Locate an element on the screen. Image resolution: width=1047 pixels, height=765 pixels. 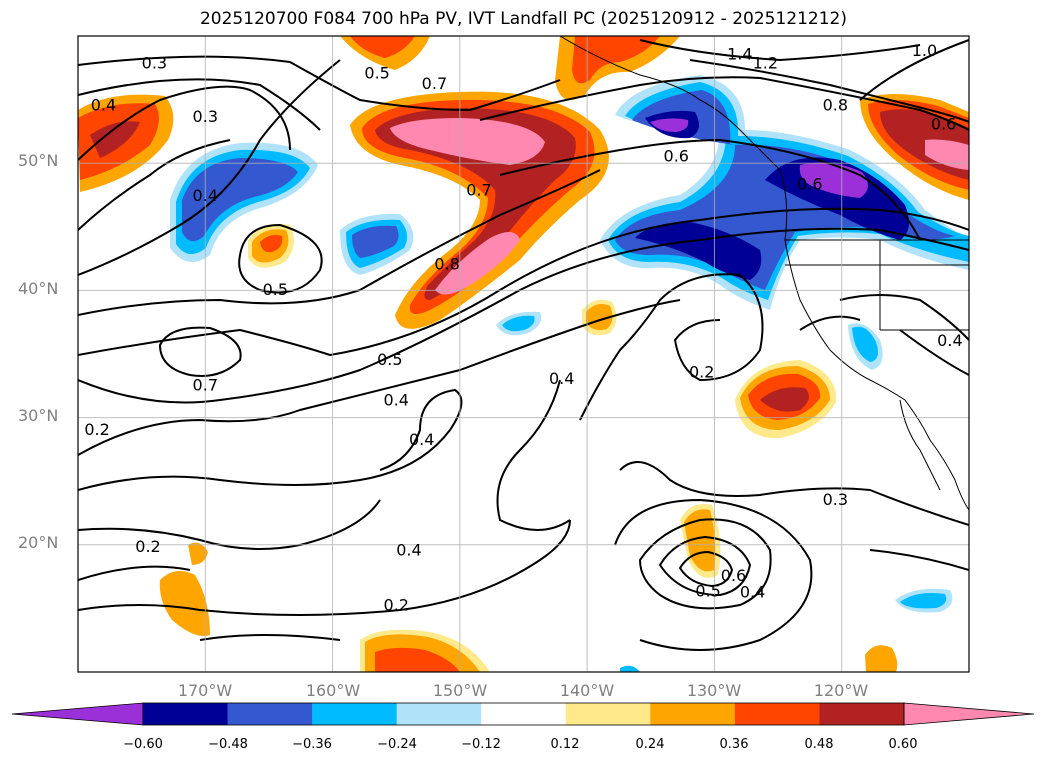
lon-label-140w: 140°W is located at coordinates (587, 690).